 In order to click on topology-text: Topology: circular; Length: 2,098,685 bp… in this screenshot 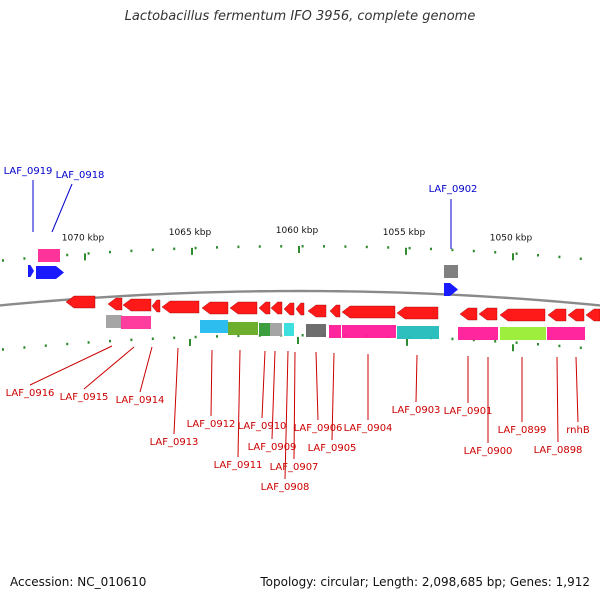, I will do `click(425, 582)`.